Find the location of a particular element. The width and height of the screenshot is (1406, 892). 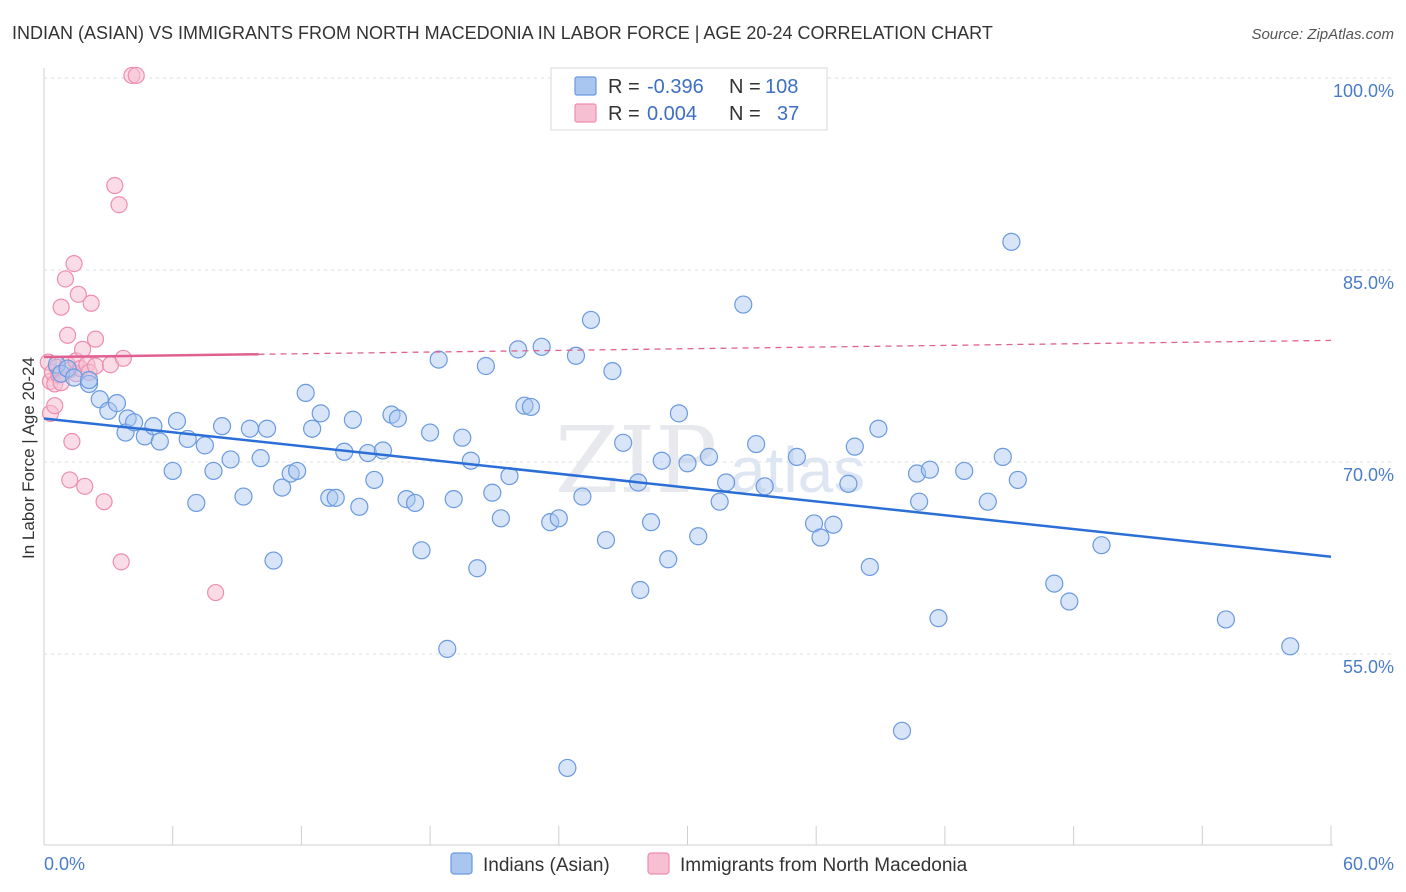

legend-swatch-blue is located at coordinates (585, 86).